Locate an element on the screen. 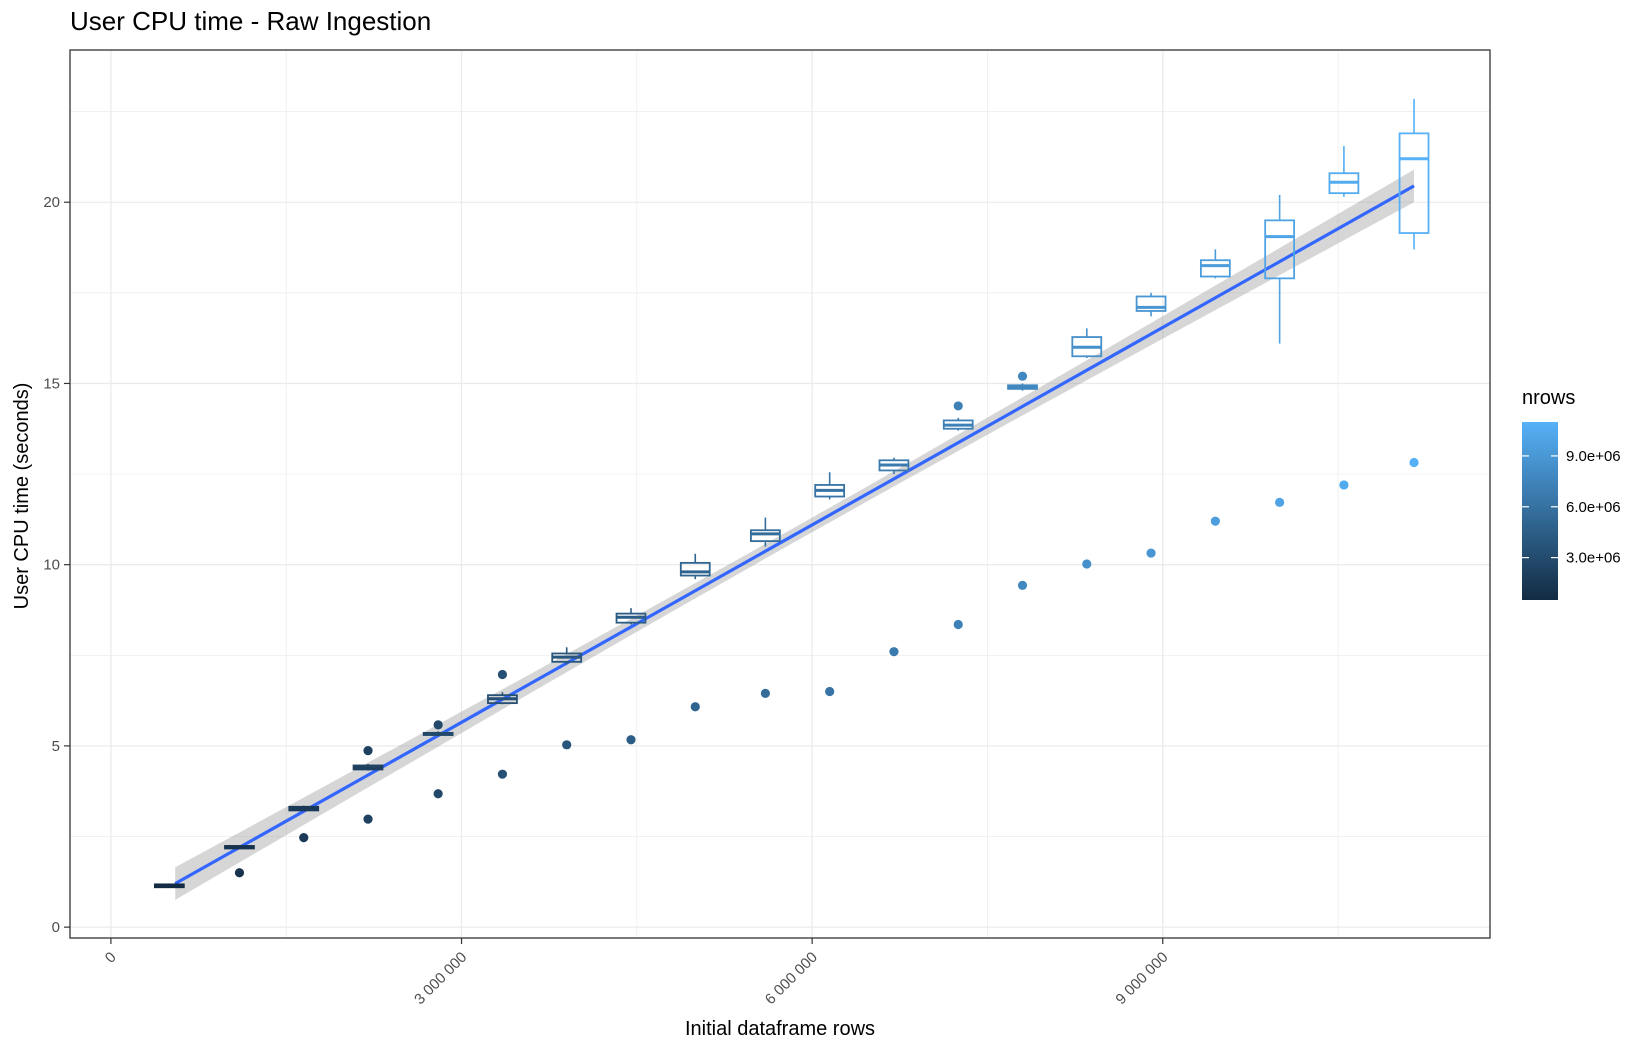 This screenshot has height=1050, width=1650. y-tick-label: 10 is located at coordinates (51, 565).